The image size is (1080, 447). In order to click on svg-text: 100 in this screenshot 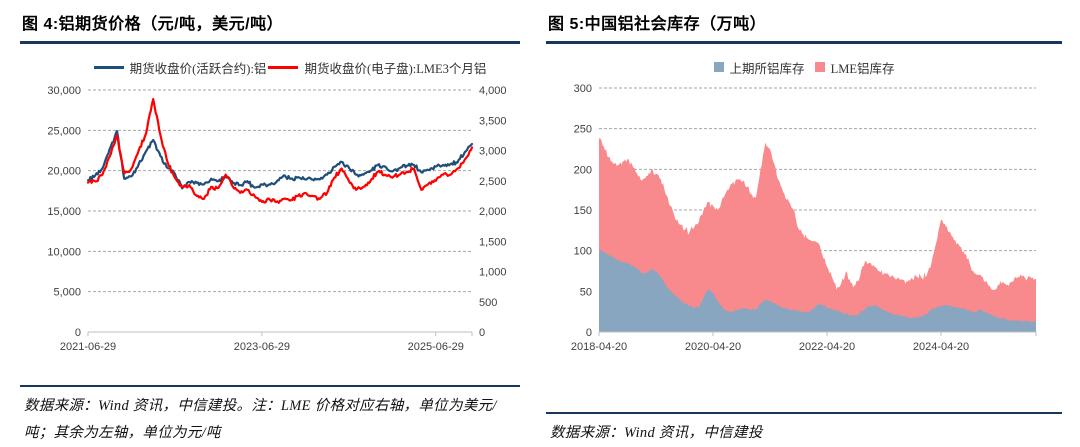, I will do `click(583, 252)`.